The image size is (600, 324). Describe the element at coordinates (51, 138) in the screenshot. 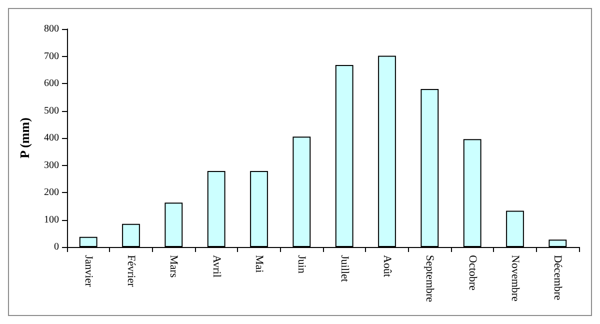

I see `y-tick-label: 400` at that location.